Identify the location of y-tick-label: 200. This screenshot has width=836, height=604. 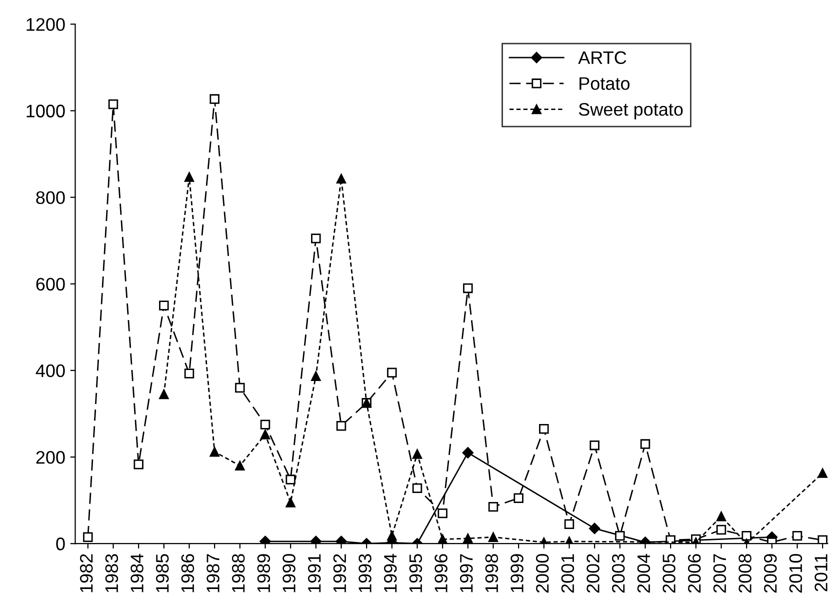
(50, 457).